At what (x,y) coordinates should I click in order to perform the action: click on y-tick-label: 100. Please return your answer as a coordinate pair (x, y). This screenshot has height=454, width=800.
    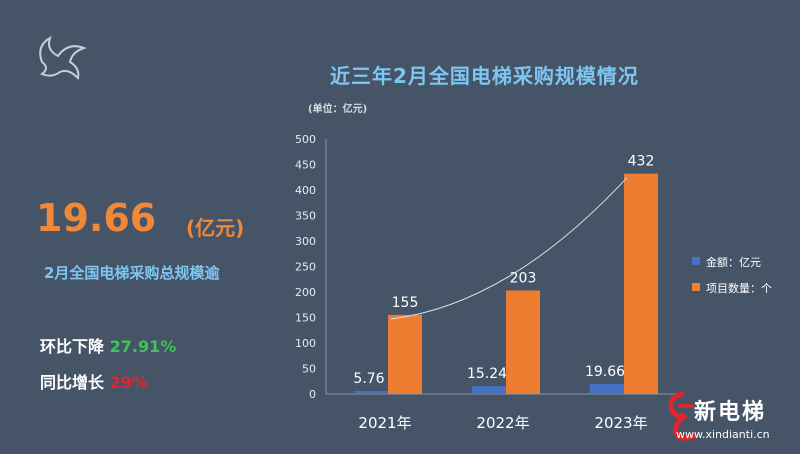
    Looking at the image, I should click on (305, 343).